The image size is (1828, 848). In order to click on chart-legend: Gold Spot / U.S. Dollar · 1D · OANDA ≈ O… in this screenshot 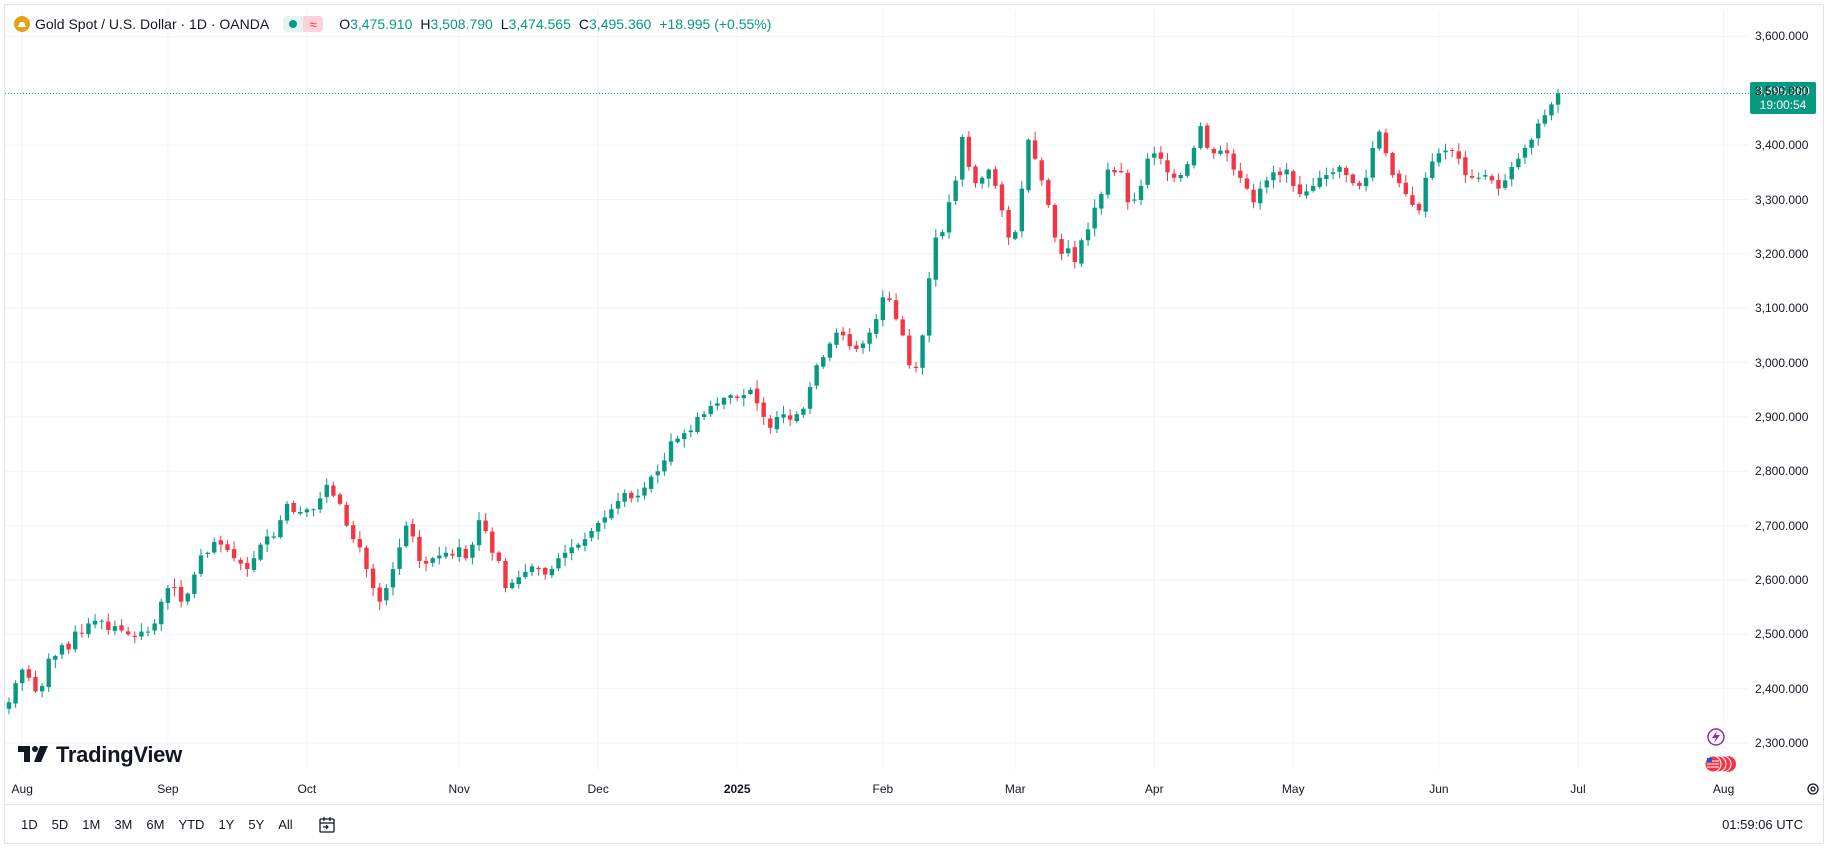, I will do `click(392, 24)`.